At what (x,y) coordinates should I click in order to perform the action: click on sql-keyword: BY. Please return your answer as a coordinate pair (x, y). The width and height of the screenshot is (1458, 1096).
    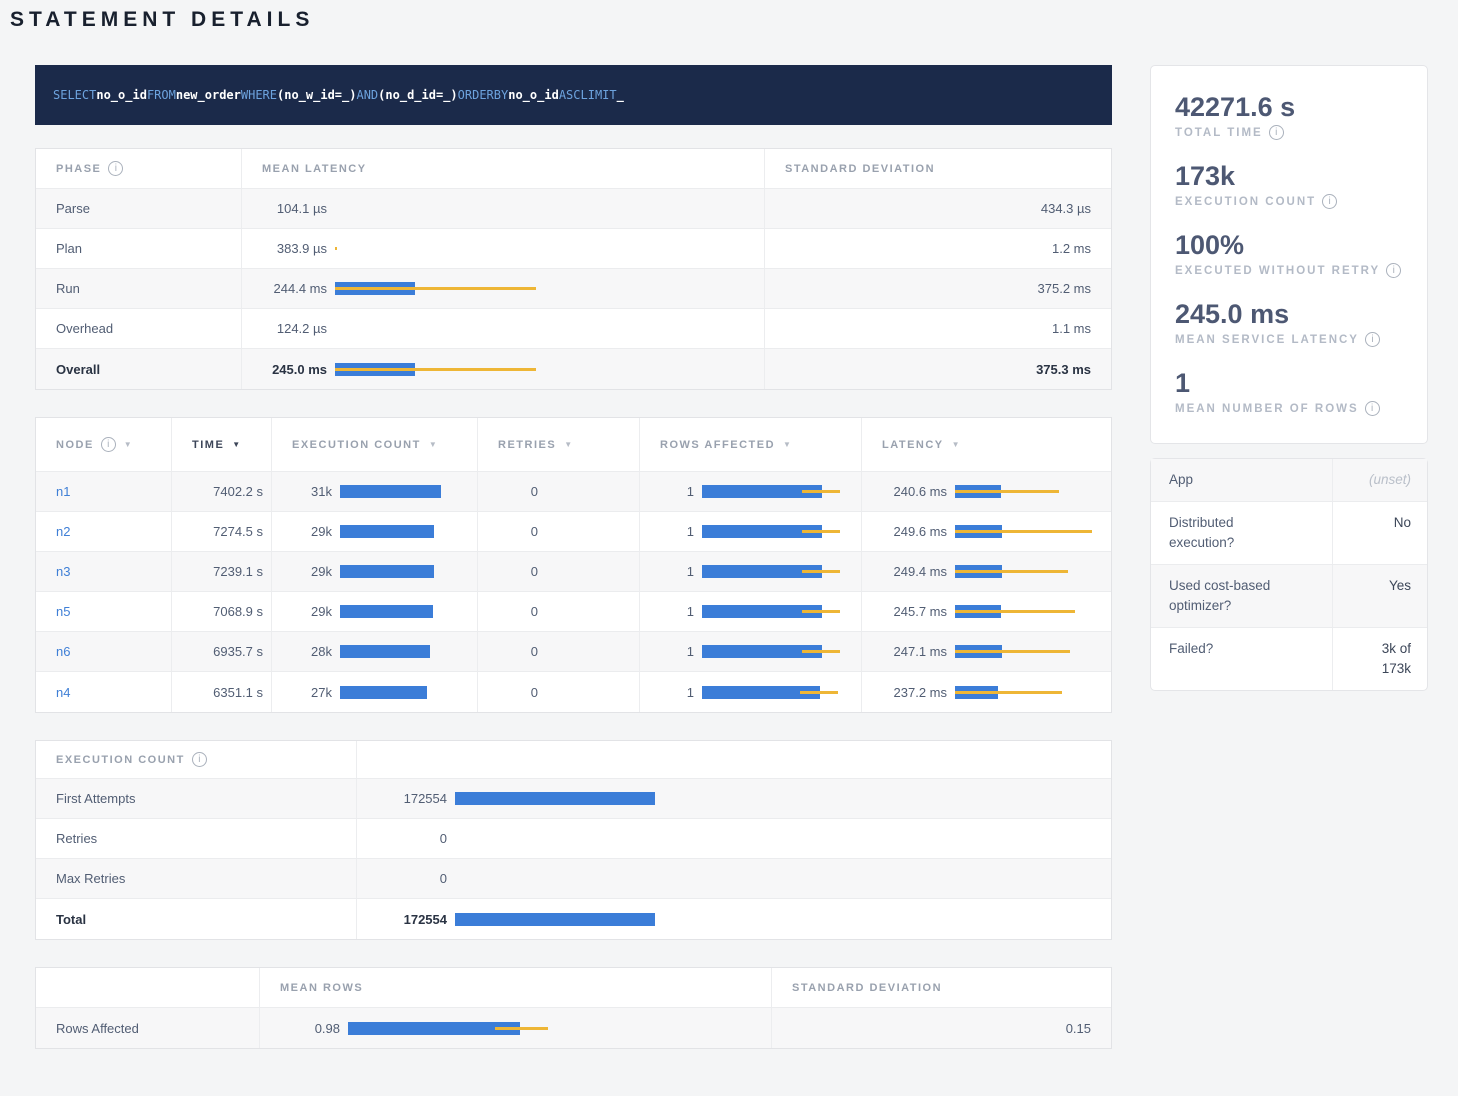
    Looking at the image, I should click on (501, 95).